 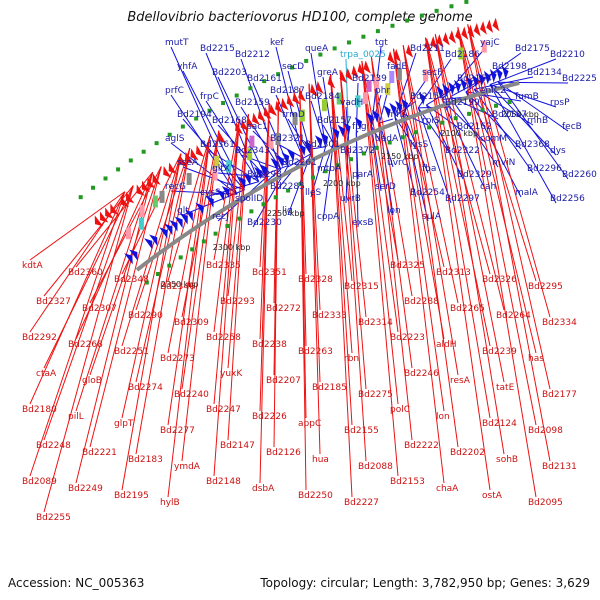 I want to click on forward-gene-label: cysS, so click(x=210, y=193).